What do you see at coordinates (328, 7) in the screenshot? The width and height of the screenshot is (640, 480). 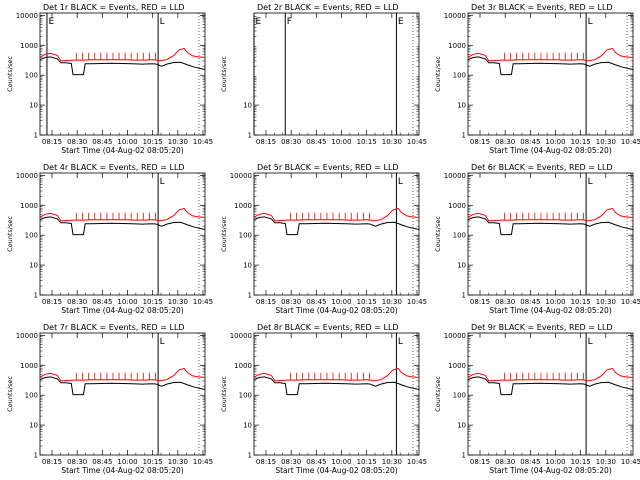 I see `panel-title: Det 2r BLACK = Events, RED = LLD` at bounding box center [328, 7].